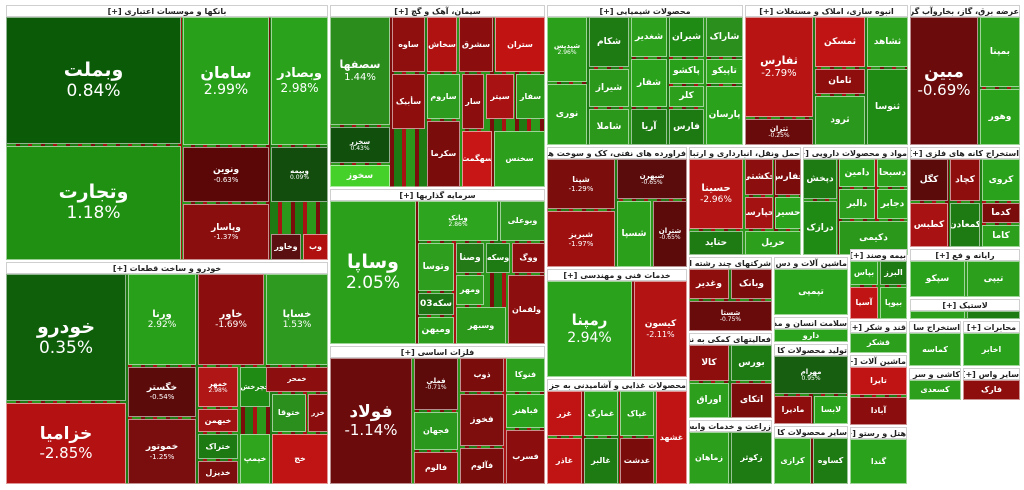  I want to click on stock-tile-شسپا: شسپا, so click(634, 234).